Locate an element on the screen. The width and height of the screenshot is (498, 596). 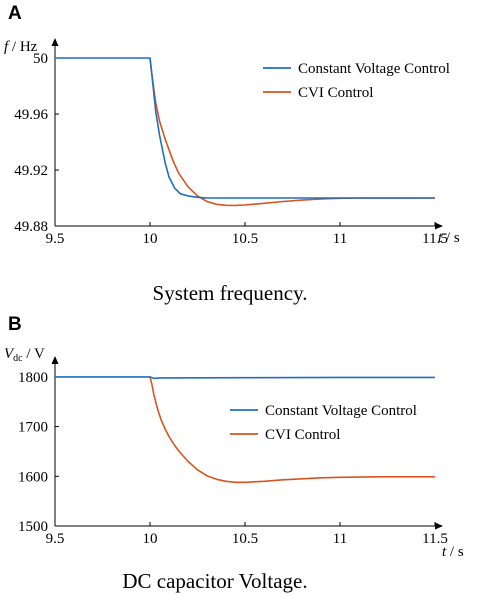
y-axis-title: f / Hz is located at coordinates (21, 47).